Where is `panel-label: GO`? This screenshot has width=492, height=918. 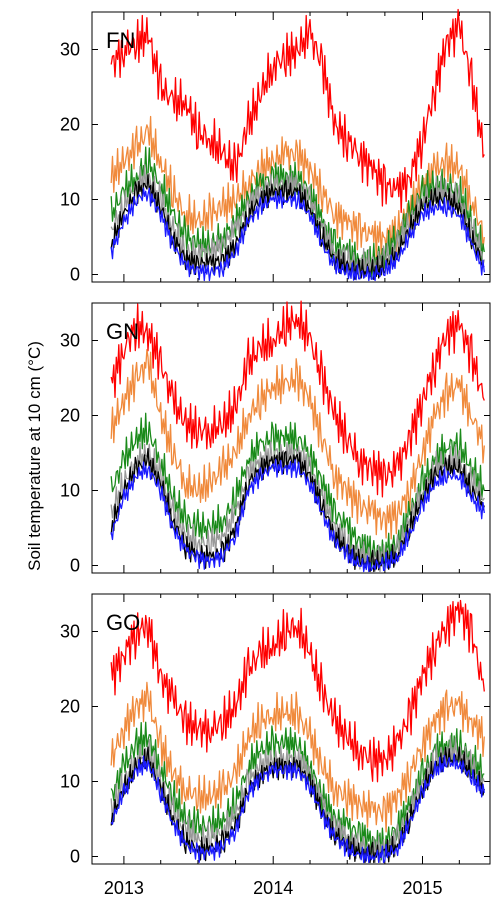
panel-label: GO is located at coordinates (123, 622).